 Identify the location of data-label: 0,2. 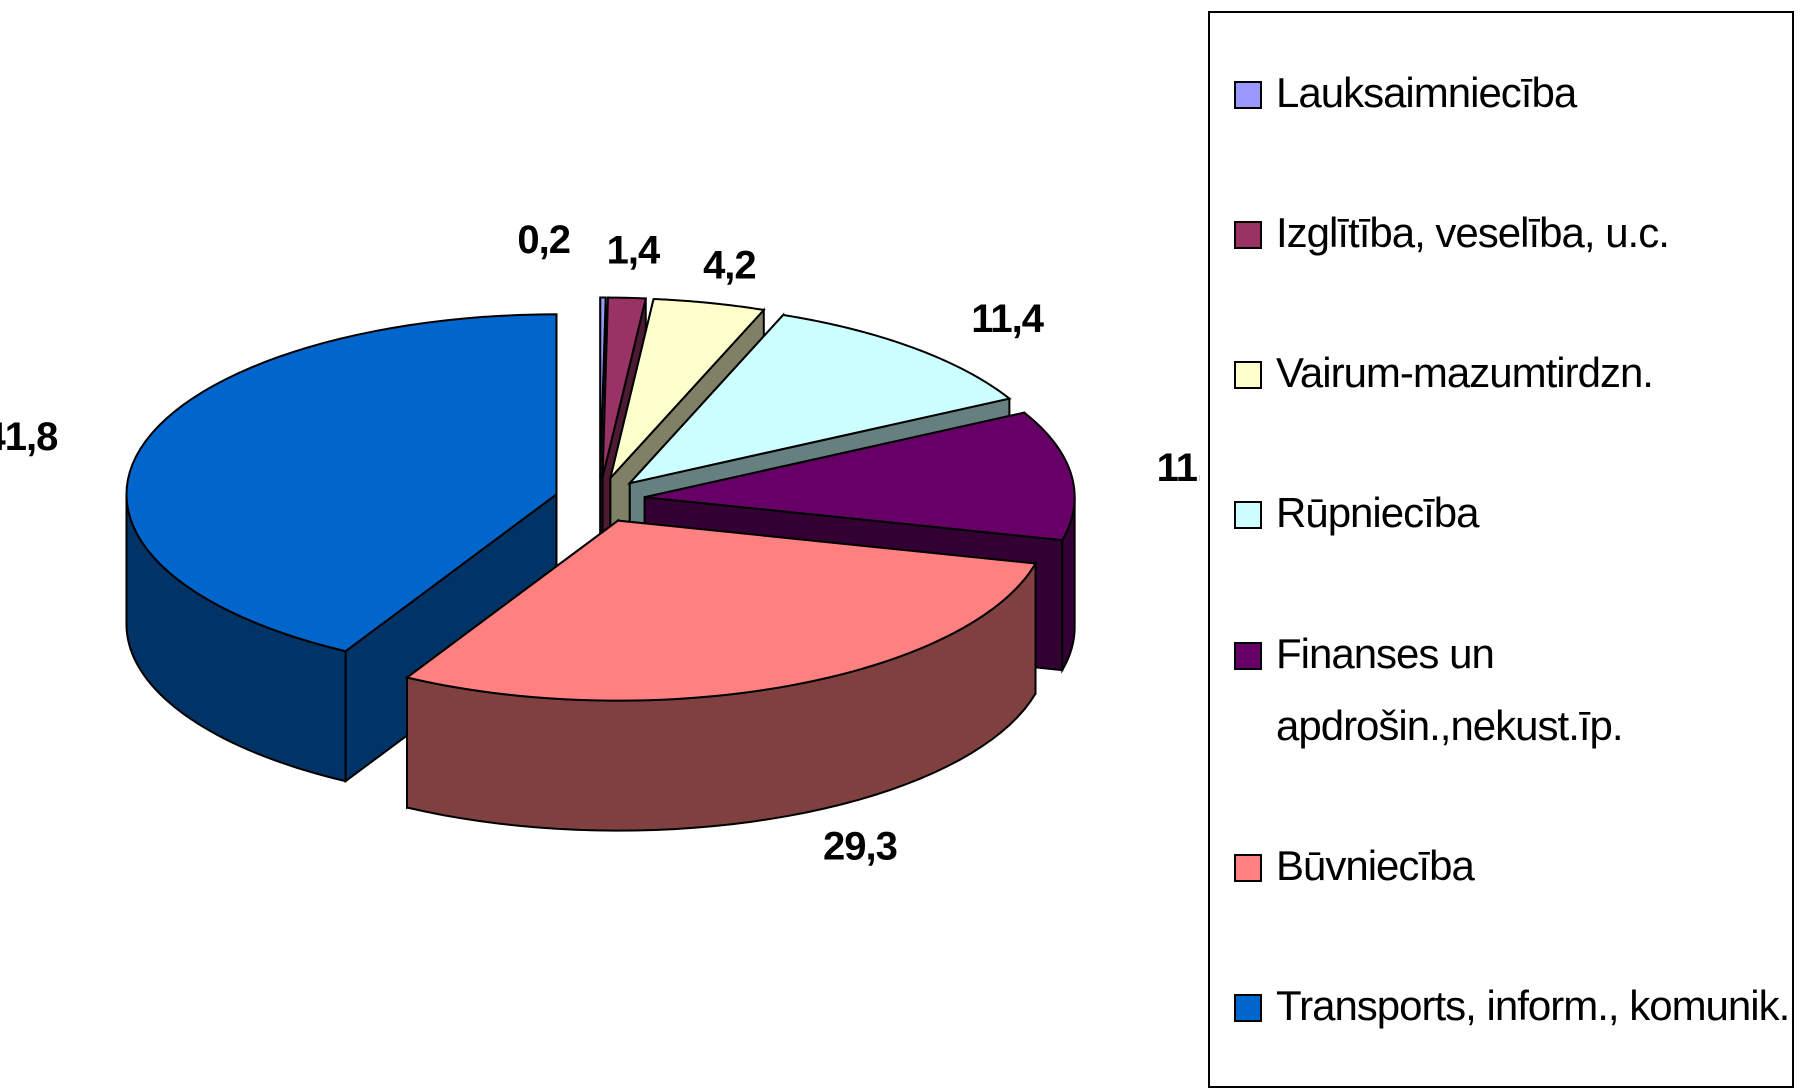
(543, 240).